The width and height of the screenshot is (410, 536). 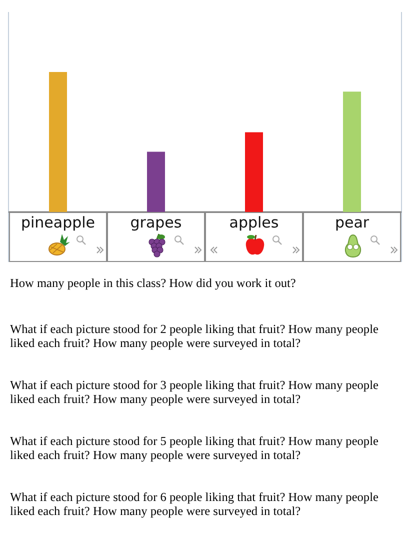 I want to click on text: What if each picture stood for 3 people liking that fruit? How many people liked each fruit? How many people were surveyed in total?, so click(x=195, y=392).